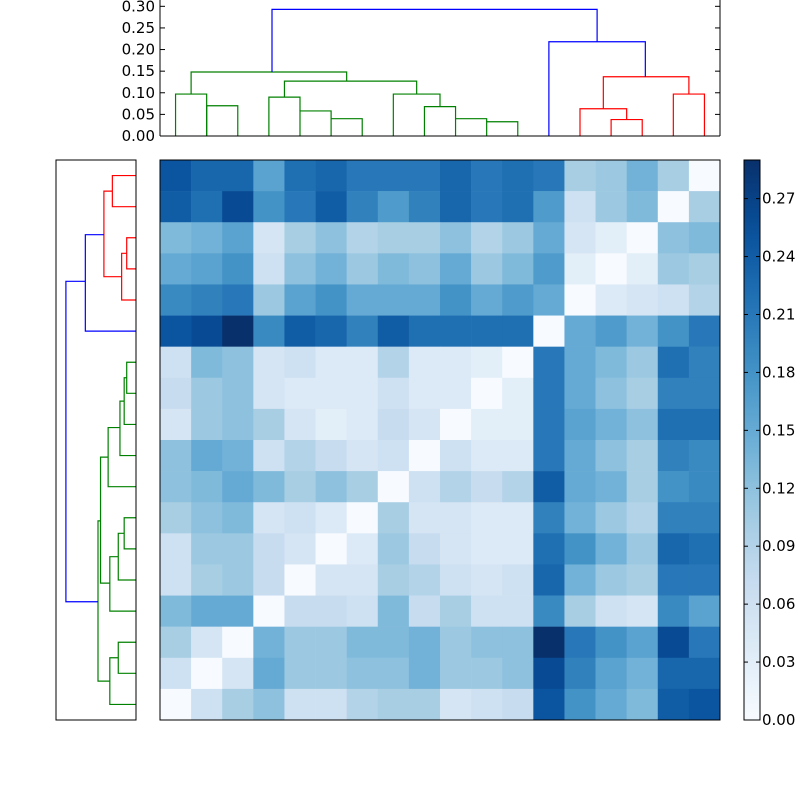 The image size is (800, 800). Describe the element at coordinates (138, 93) in the screenshot. I see `top-dendrogram-ytick-label-2: 0.10` at that location.